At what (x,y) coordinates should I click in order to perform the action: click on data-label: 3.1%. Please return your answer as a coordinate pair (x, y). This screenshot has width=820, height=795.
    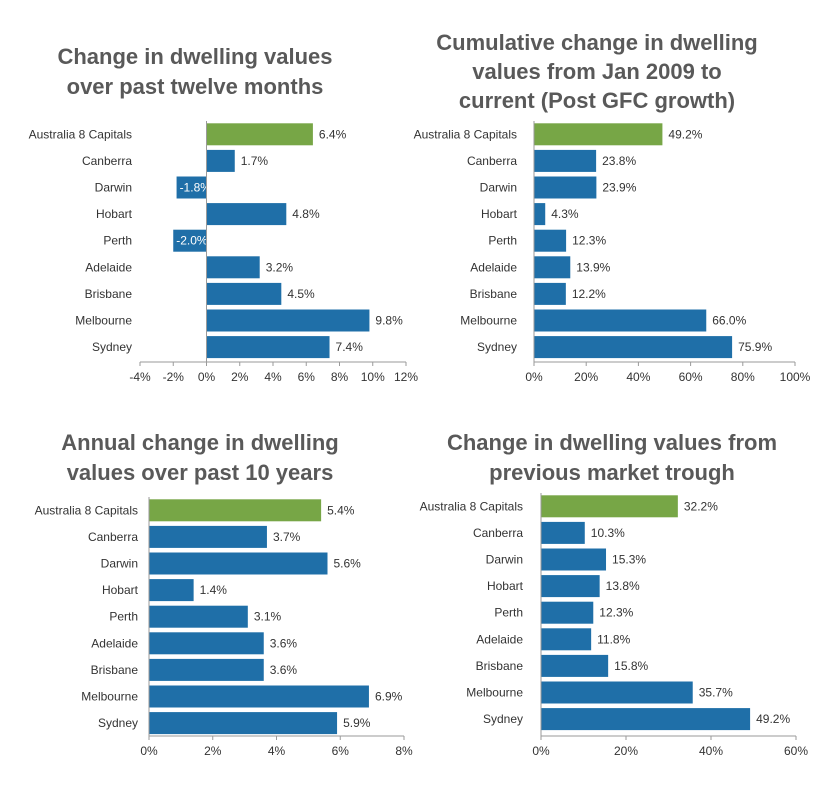
    Looking at the image, I should click on (268, 617).